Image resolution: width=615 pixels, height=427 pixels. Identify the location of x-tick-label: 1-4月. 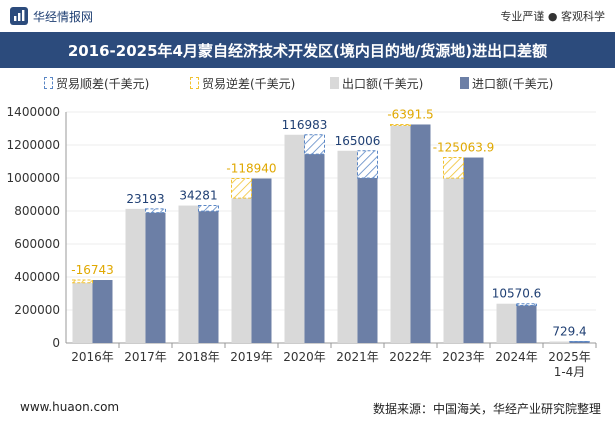
(570, 372).